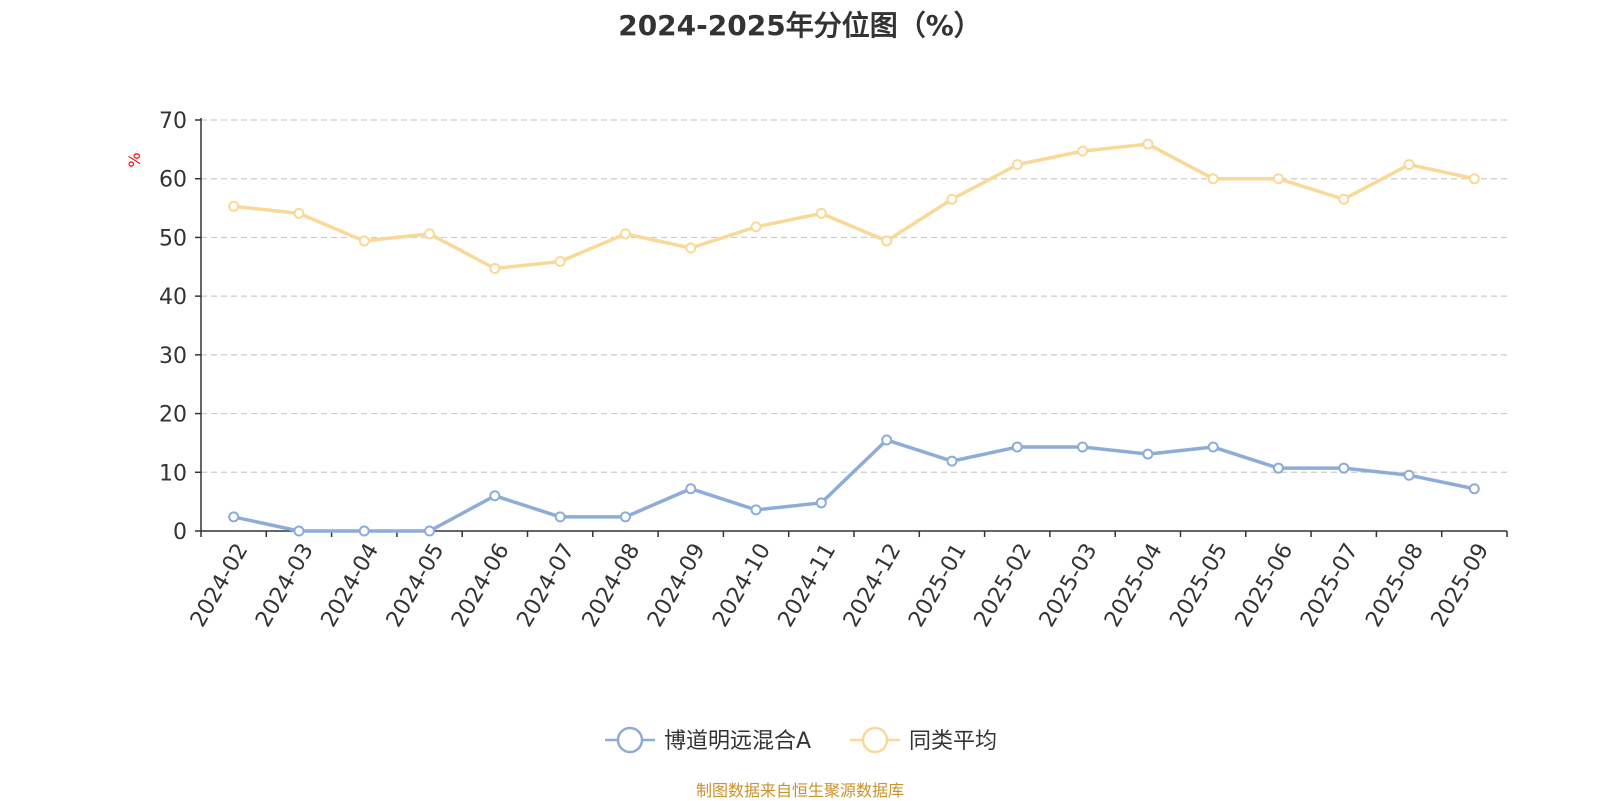 This screenshot has height=801, width=1600. What do you see at coordinates (220, 585) in the screenshot?
I see `x-tick-label: 2024-02` at bounding box center [220, 585].